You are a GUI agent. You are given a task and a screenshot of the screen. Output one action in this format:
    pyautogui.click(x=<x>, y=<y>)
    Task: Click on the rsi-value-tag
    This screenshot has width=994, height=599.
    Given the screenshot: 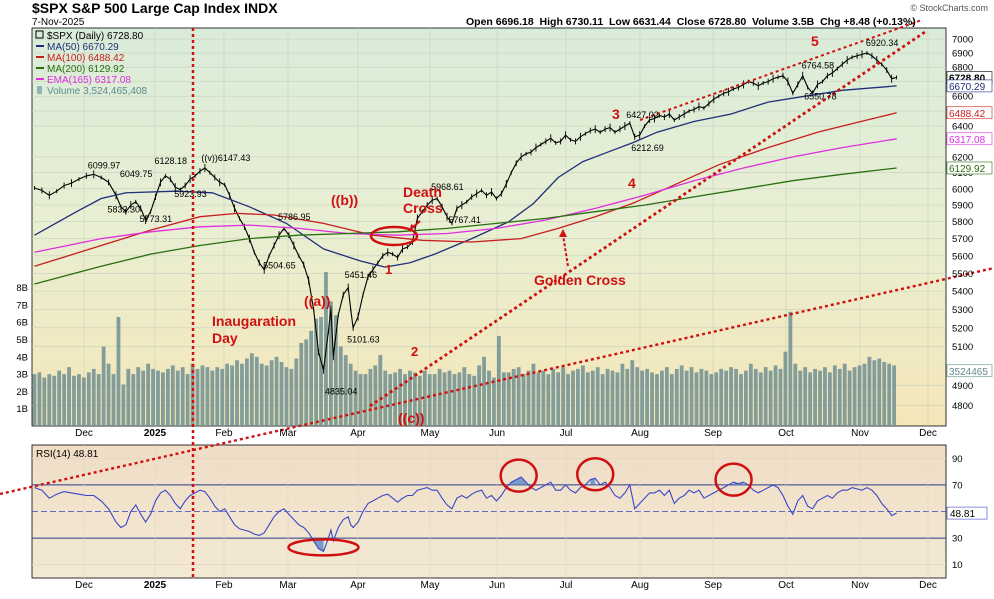 What is the action you would take?
    pyautogui.click(x=967, y=513)
    